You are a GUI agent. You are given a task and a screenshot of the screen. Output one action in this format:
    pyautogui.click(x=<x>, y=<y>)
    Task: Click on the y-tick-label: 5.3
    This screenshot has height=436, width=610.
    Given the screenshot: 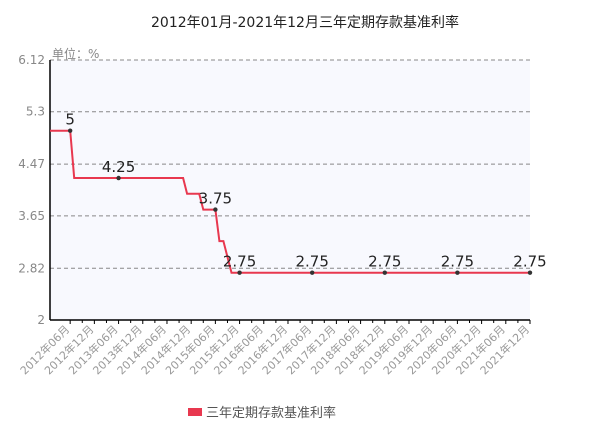 What is the action you would take?
    pyautogui.click(x=35, y=112)
    